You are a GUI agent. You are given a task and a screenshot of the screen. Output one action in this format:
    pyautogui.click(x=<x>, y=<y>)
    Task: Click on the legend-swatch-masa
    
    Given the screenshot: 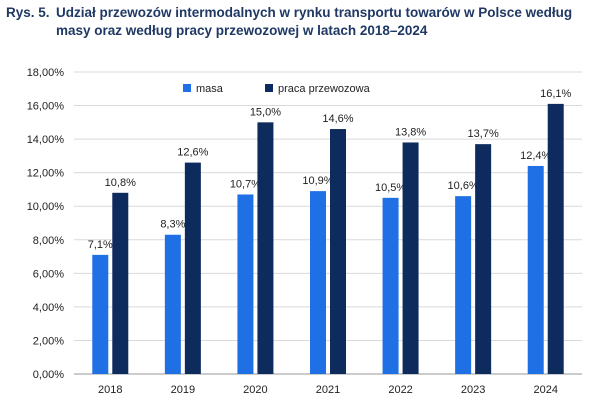 What is the action you would take?
    pyautogui.click(x=187, y=88)
    